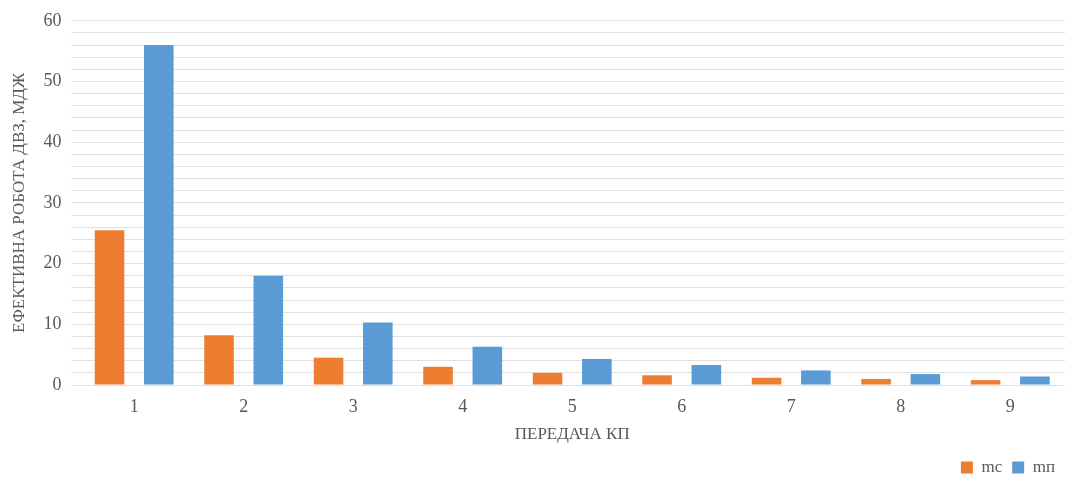 This screenshot has height=486, width=1085. Describe the element at coordinates (52, 323) in the screenshot. I see `y-tick-label: 10` at that location.